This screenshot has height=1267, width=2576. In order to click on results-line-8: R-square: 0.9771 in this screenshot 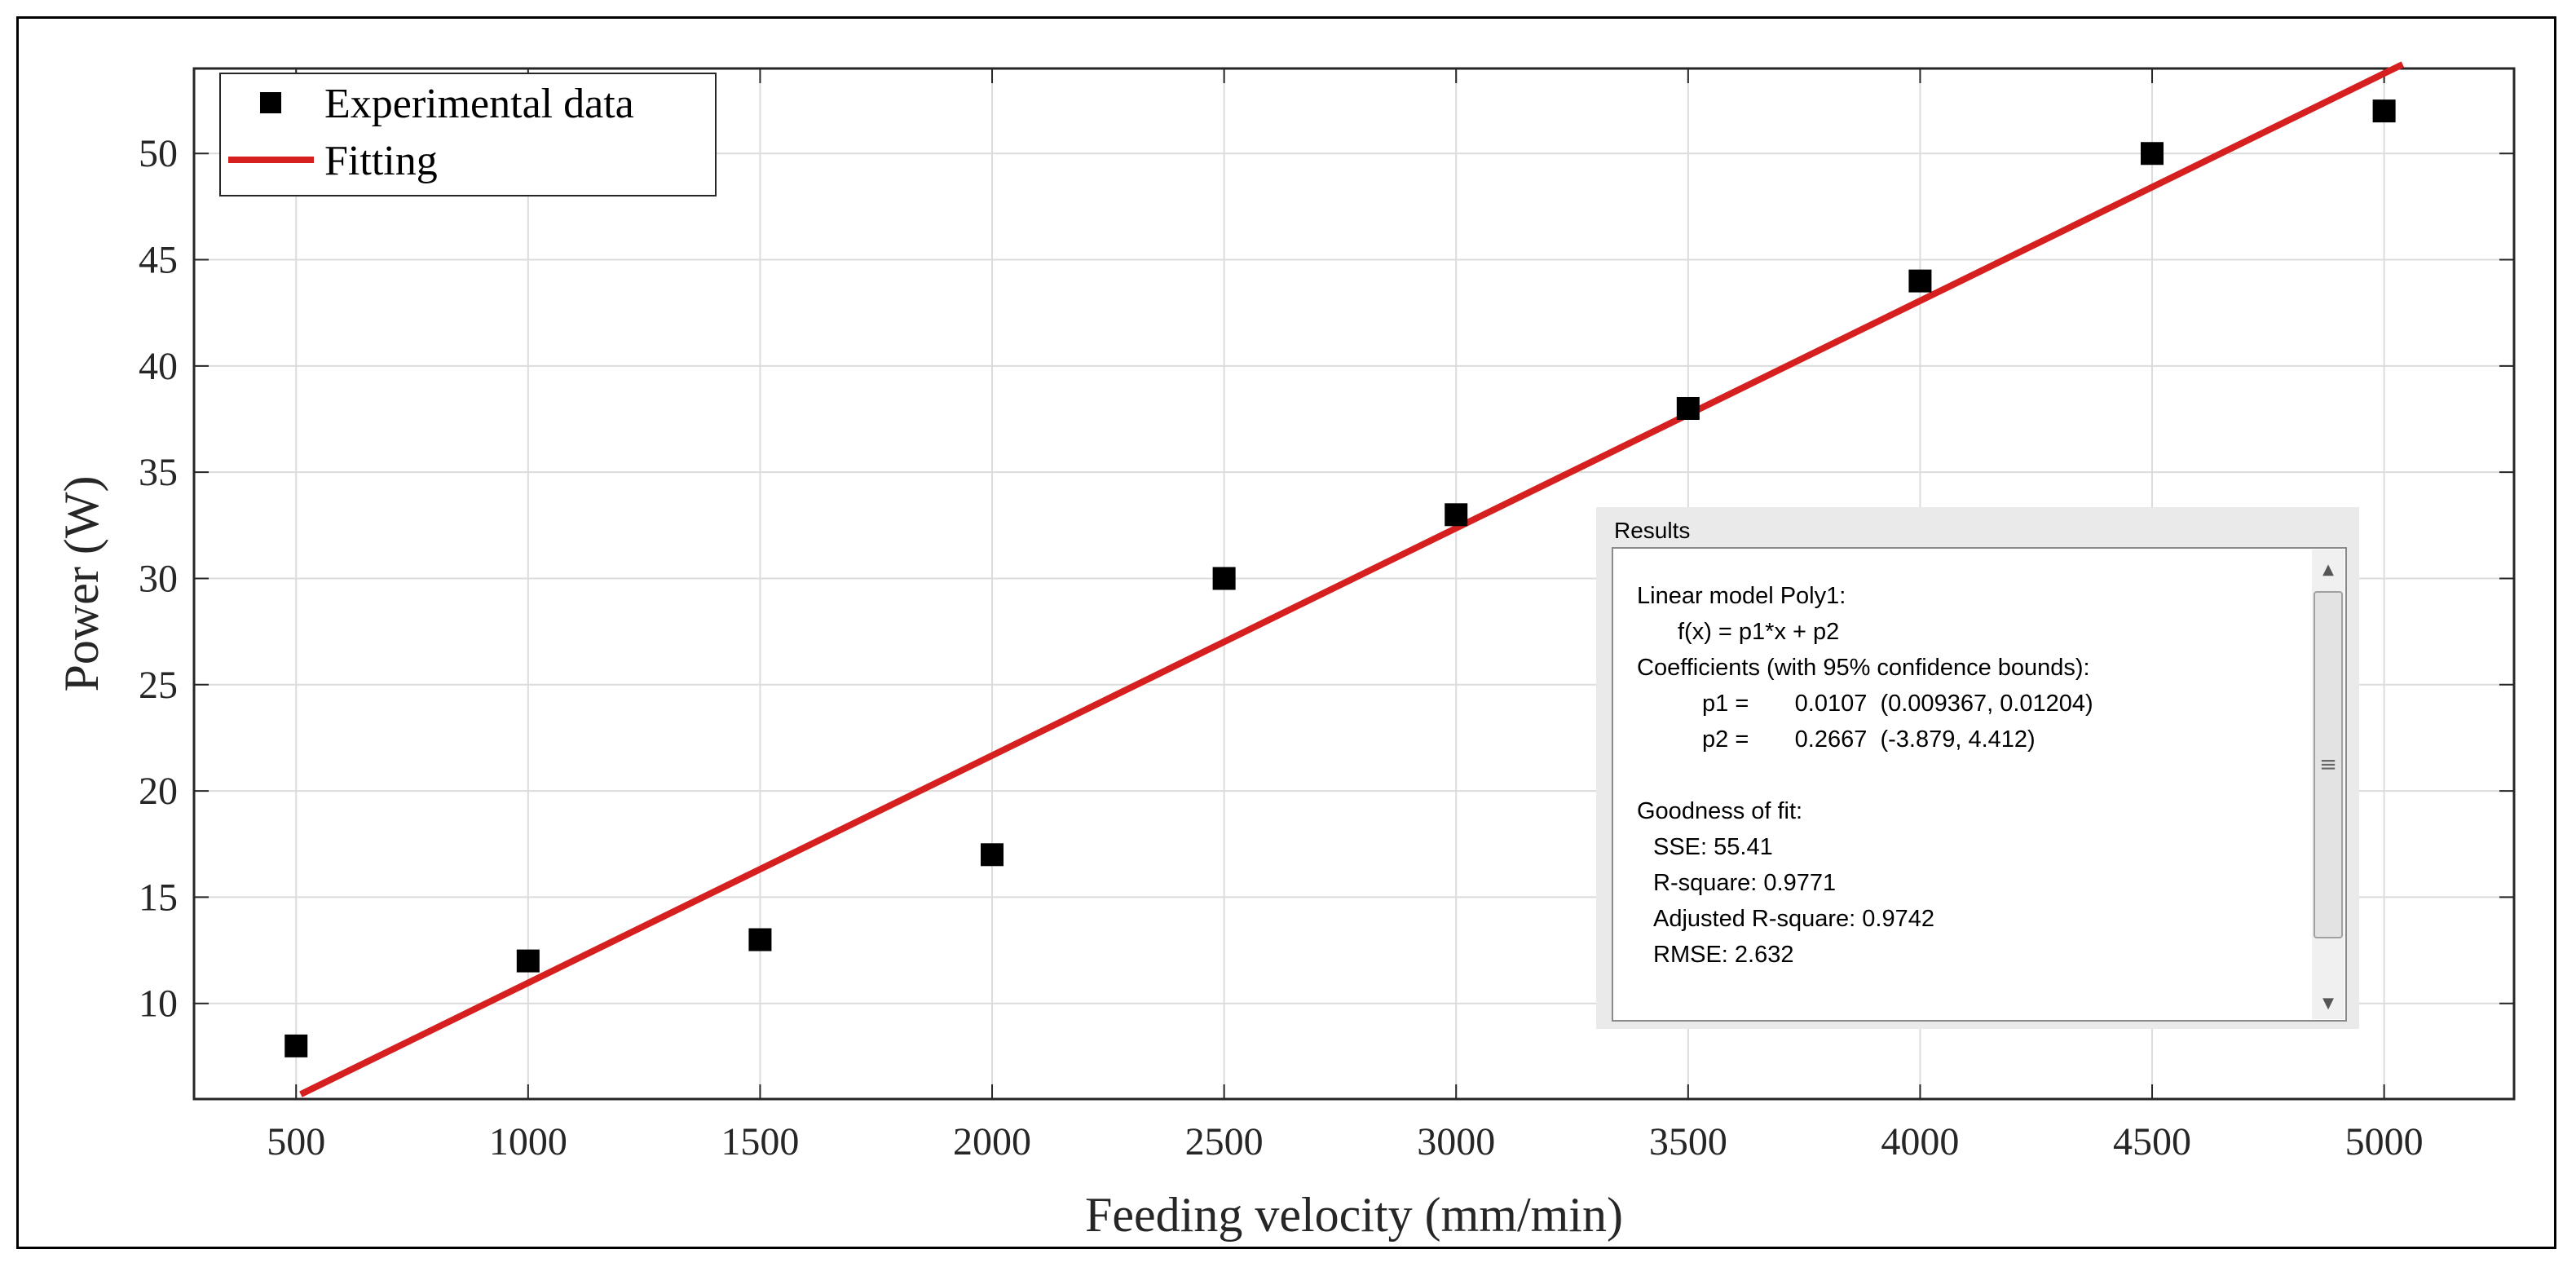, I will do `click(1744, 883)`.